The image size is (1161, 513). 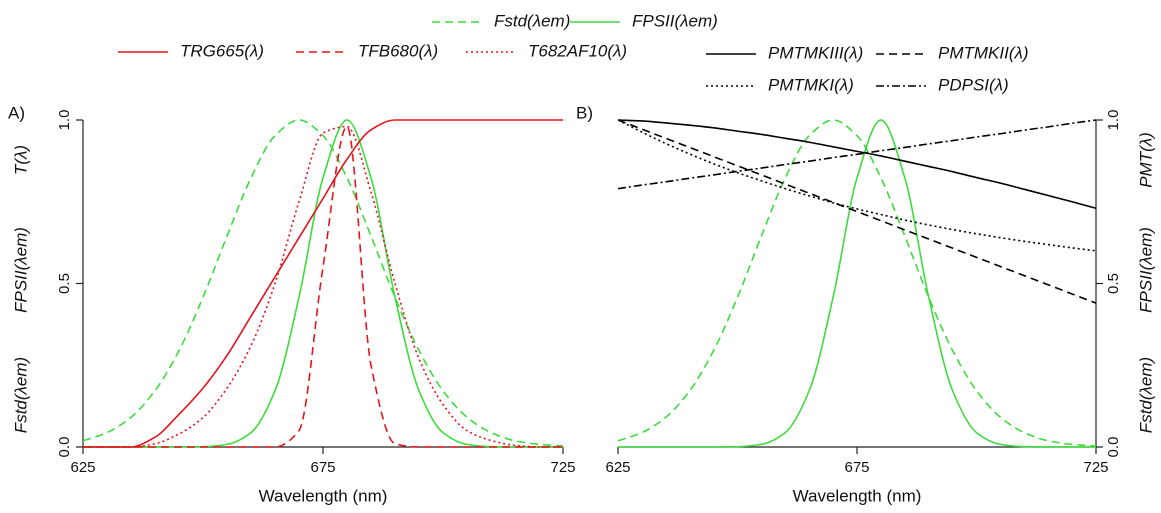 I want to click on legend-label: FPSII(λem), so click(x=675, y=20).